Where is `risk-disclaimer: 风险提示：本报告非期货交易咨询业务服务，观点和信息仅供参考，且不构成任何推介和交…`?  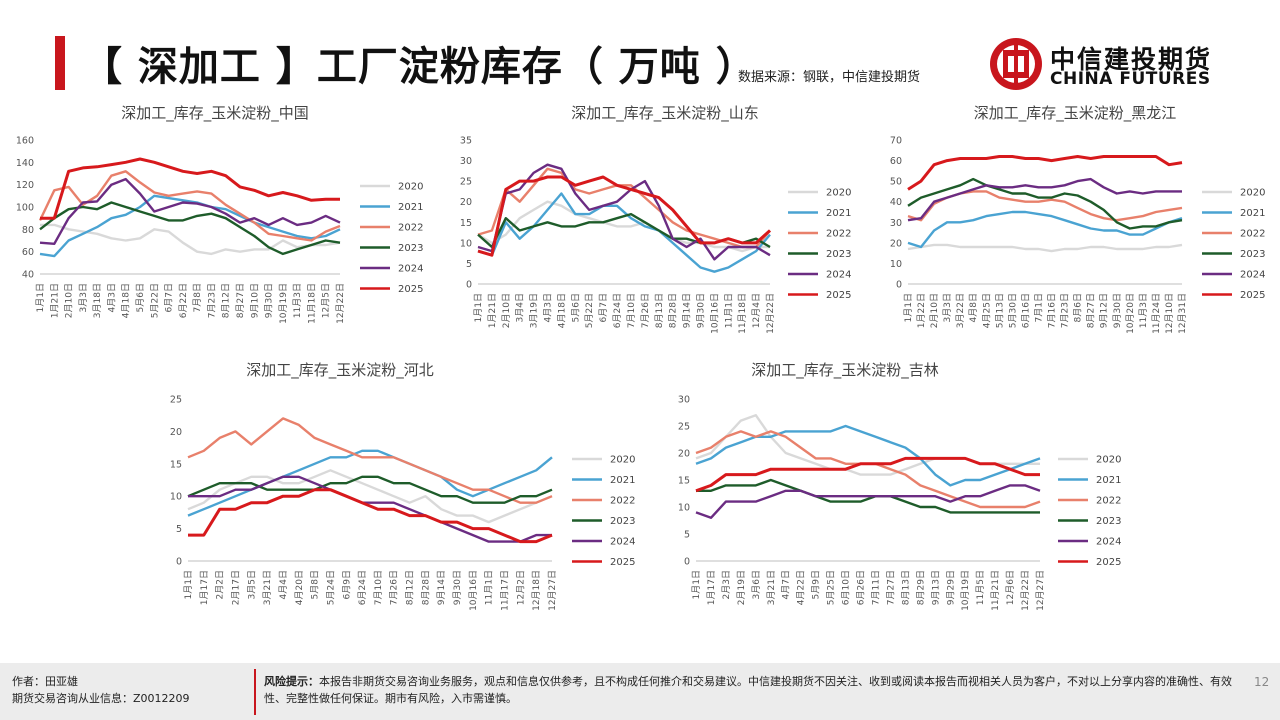
risk-disclaimer: 风险提示：本报告非期货交易咨询业务服务，观点和信息仅供参考，且不构成任何推介和交… is located at coordinates (754, 690).